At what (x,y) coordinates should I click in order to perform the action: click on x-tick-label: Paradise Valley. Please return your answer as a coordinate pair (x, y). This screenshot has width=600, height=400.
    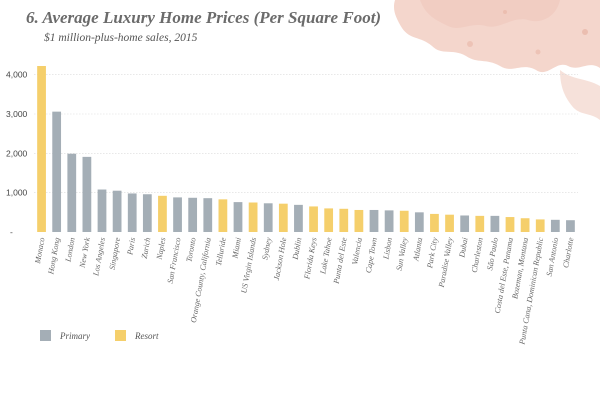
    Looking at the image, I should click on (446, 262).